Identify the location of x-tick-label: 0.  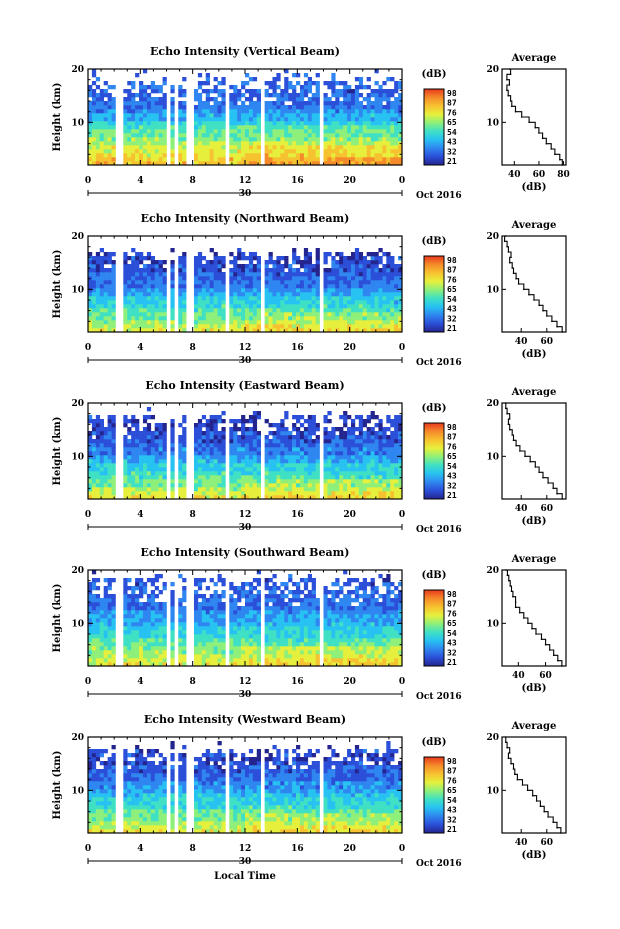
(402, 515).